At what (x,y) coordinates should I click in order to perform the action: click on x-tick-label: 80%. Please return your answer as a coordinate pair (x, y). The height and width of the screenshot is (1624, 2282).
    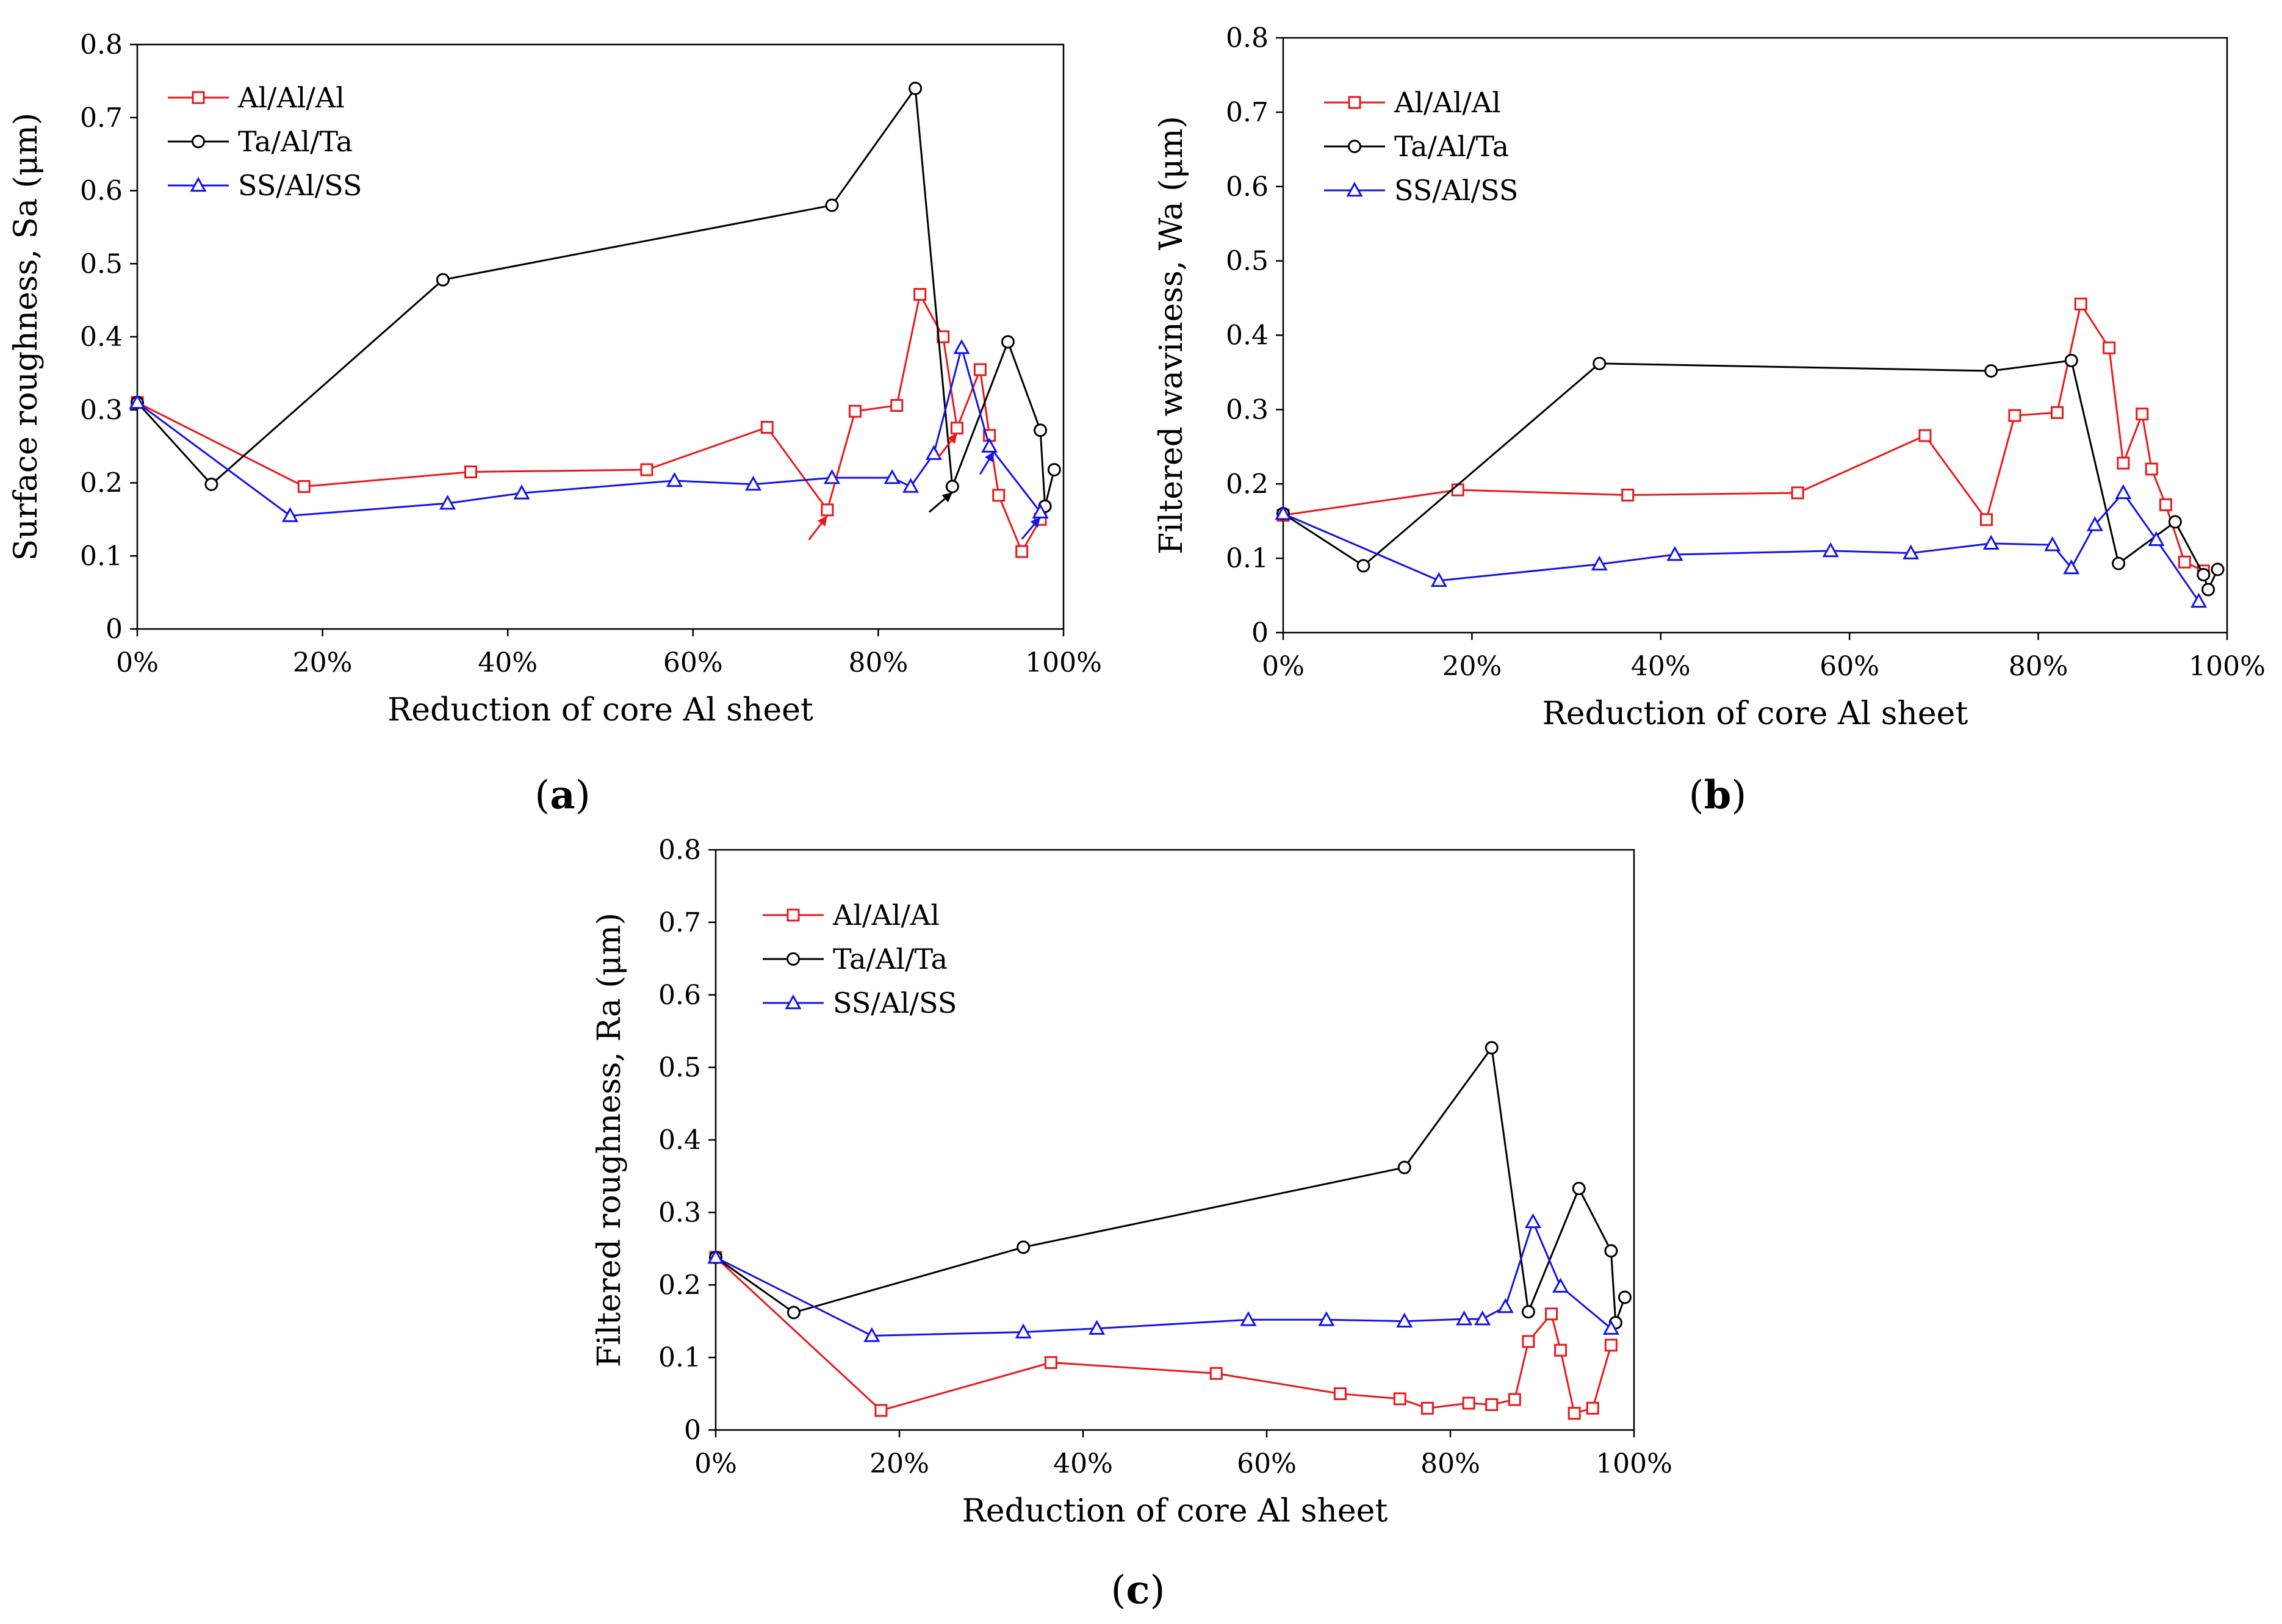
    Looking at the image, I should click on (1450, 1463).